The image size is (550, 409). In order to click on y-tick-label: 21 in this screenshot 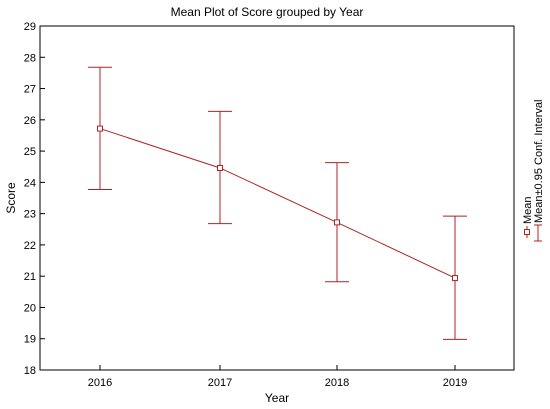, I will do `click(30, 277)`.